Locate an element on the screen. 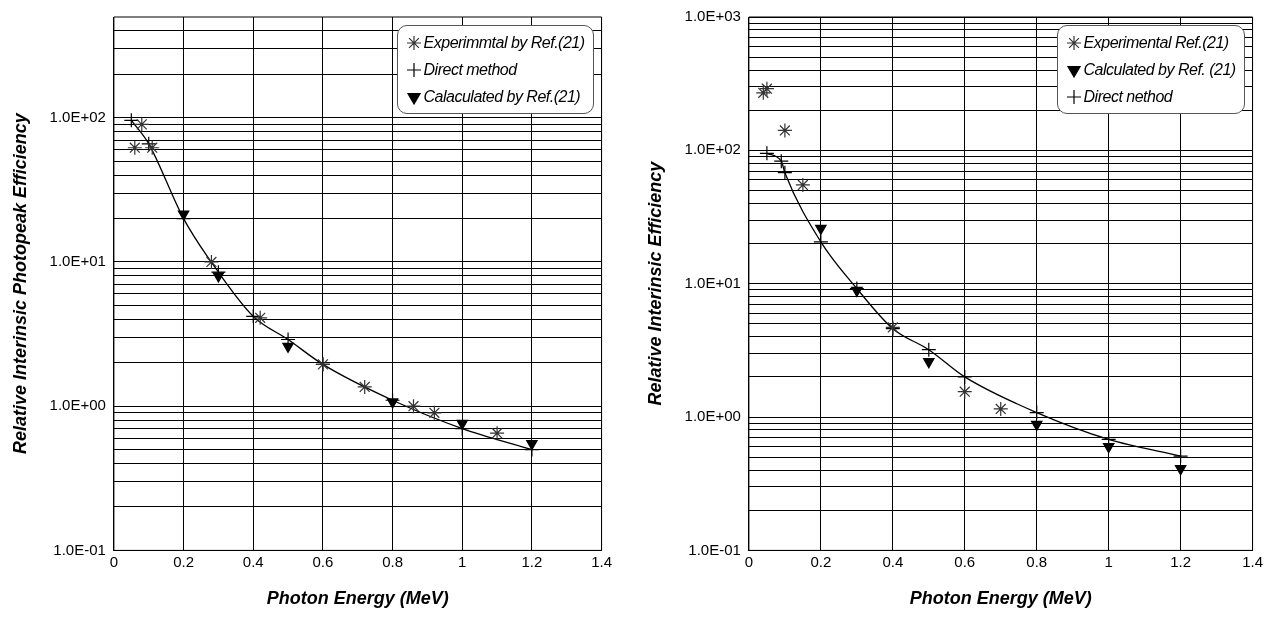 Image resolution: width=1266 pixels, height=618 pixels. legend-label: Direct nethod is located at coordinates (1128, 96).